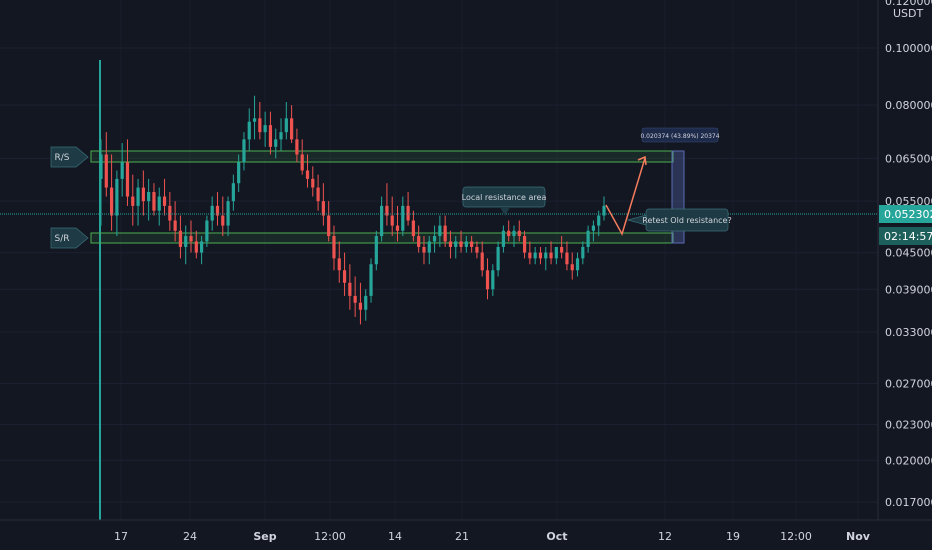  I want to click on local-resistance-callout: Local resistance area, so click(504, 201).